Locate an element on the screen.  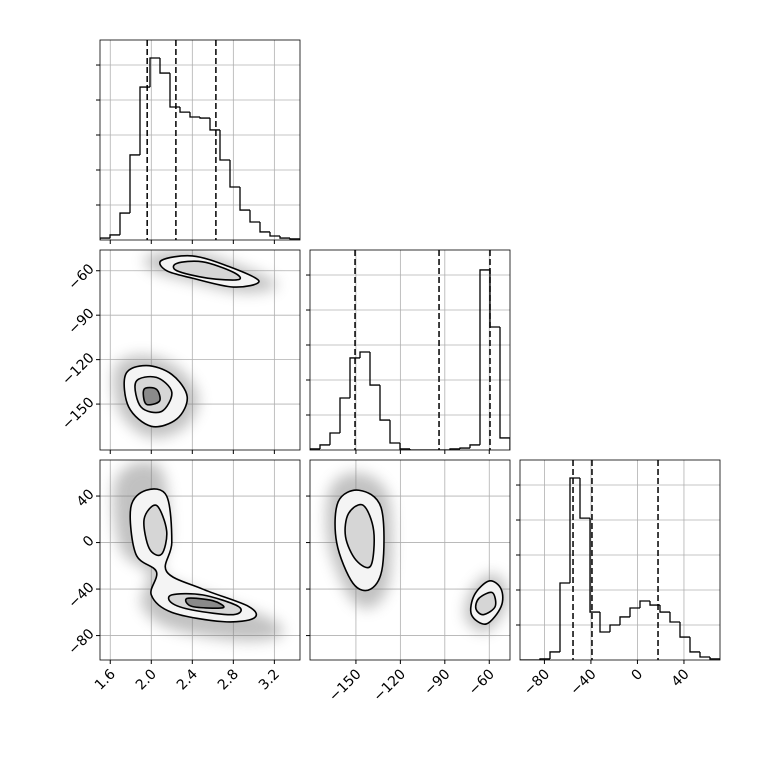
x-tick-label: −150 is located at coordinates (345, 685).